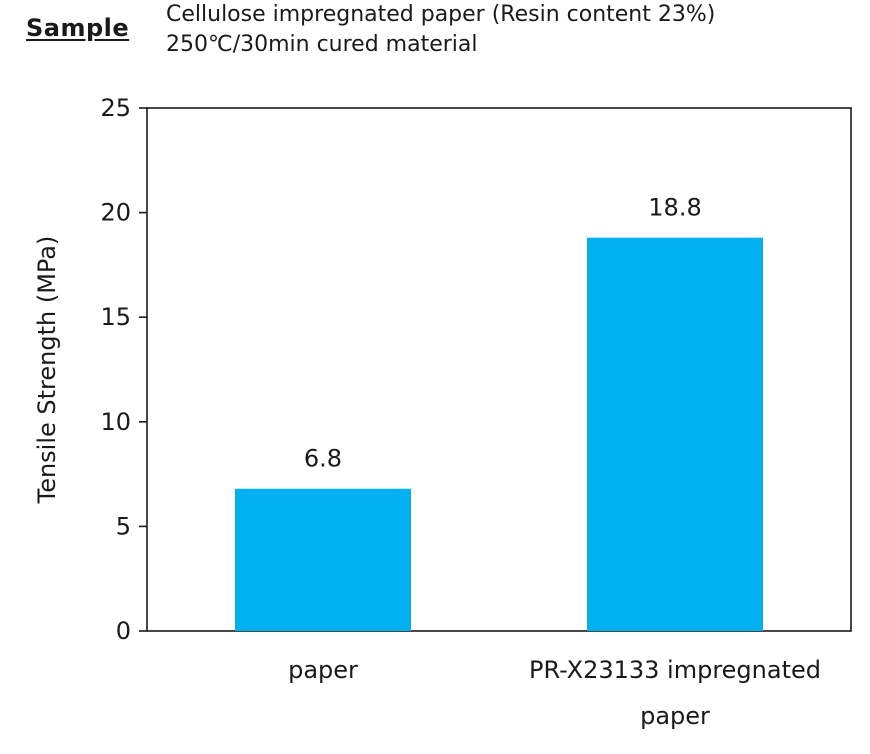  Describe the element at coordinates (115, 213) in the screenshot. I see `y-tick-label: 20` at that location.